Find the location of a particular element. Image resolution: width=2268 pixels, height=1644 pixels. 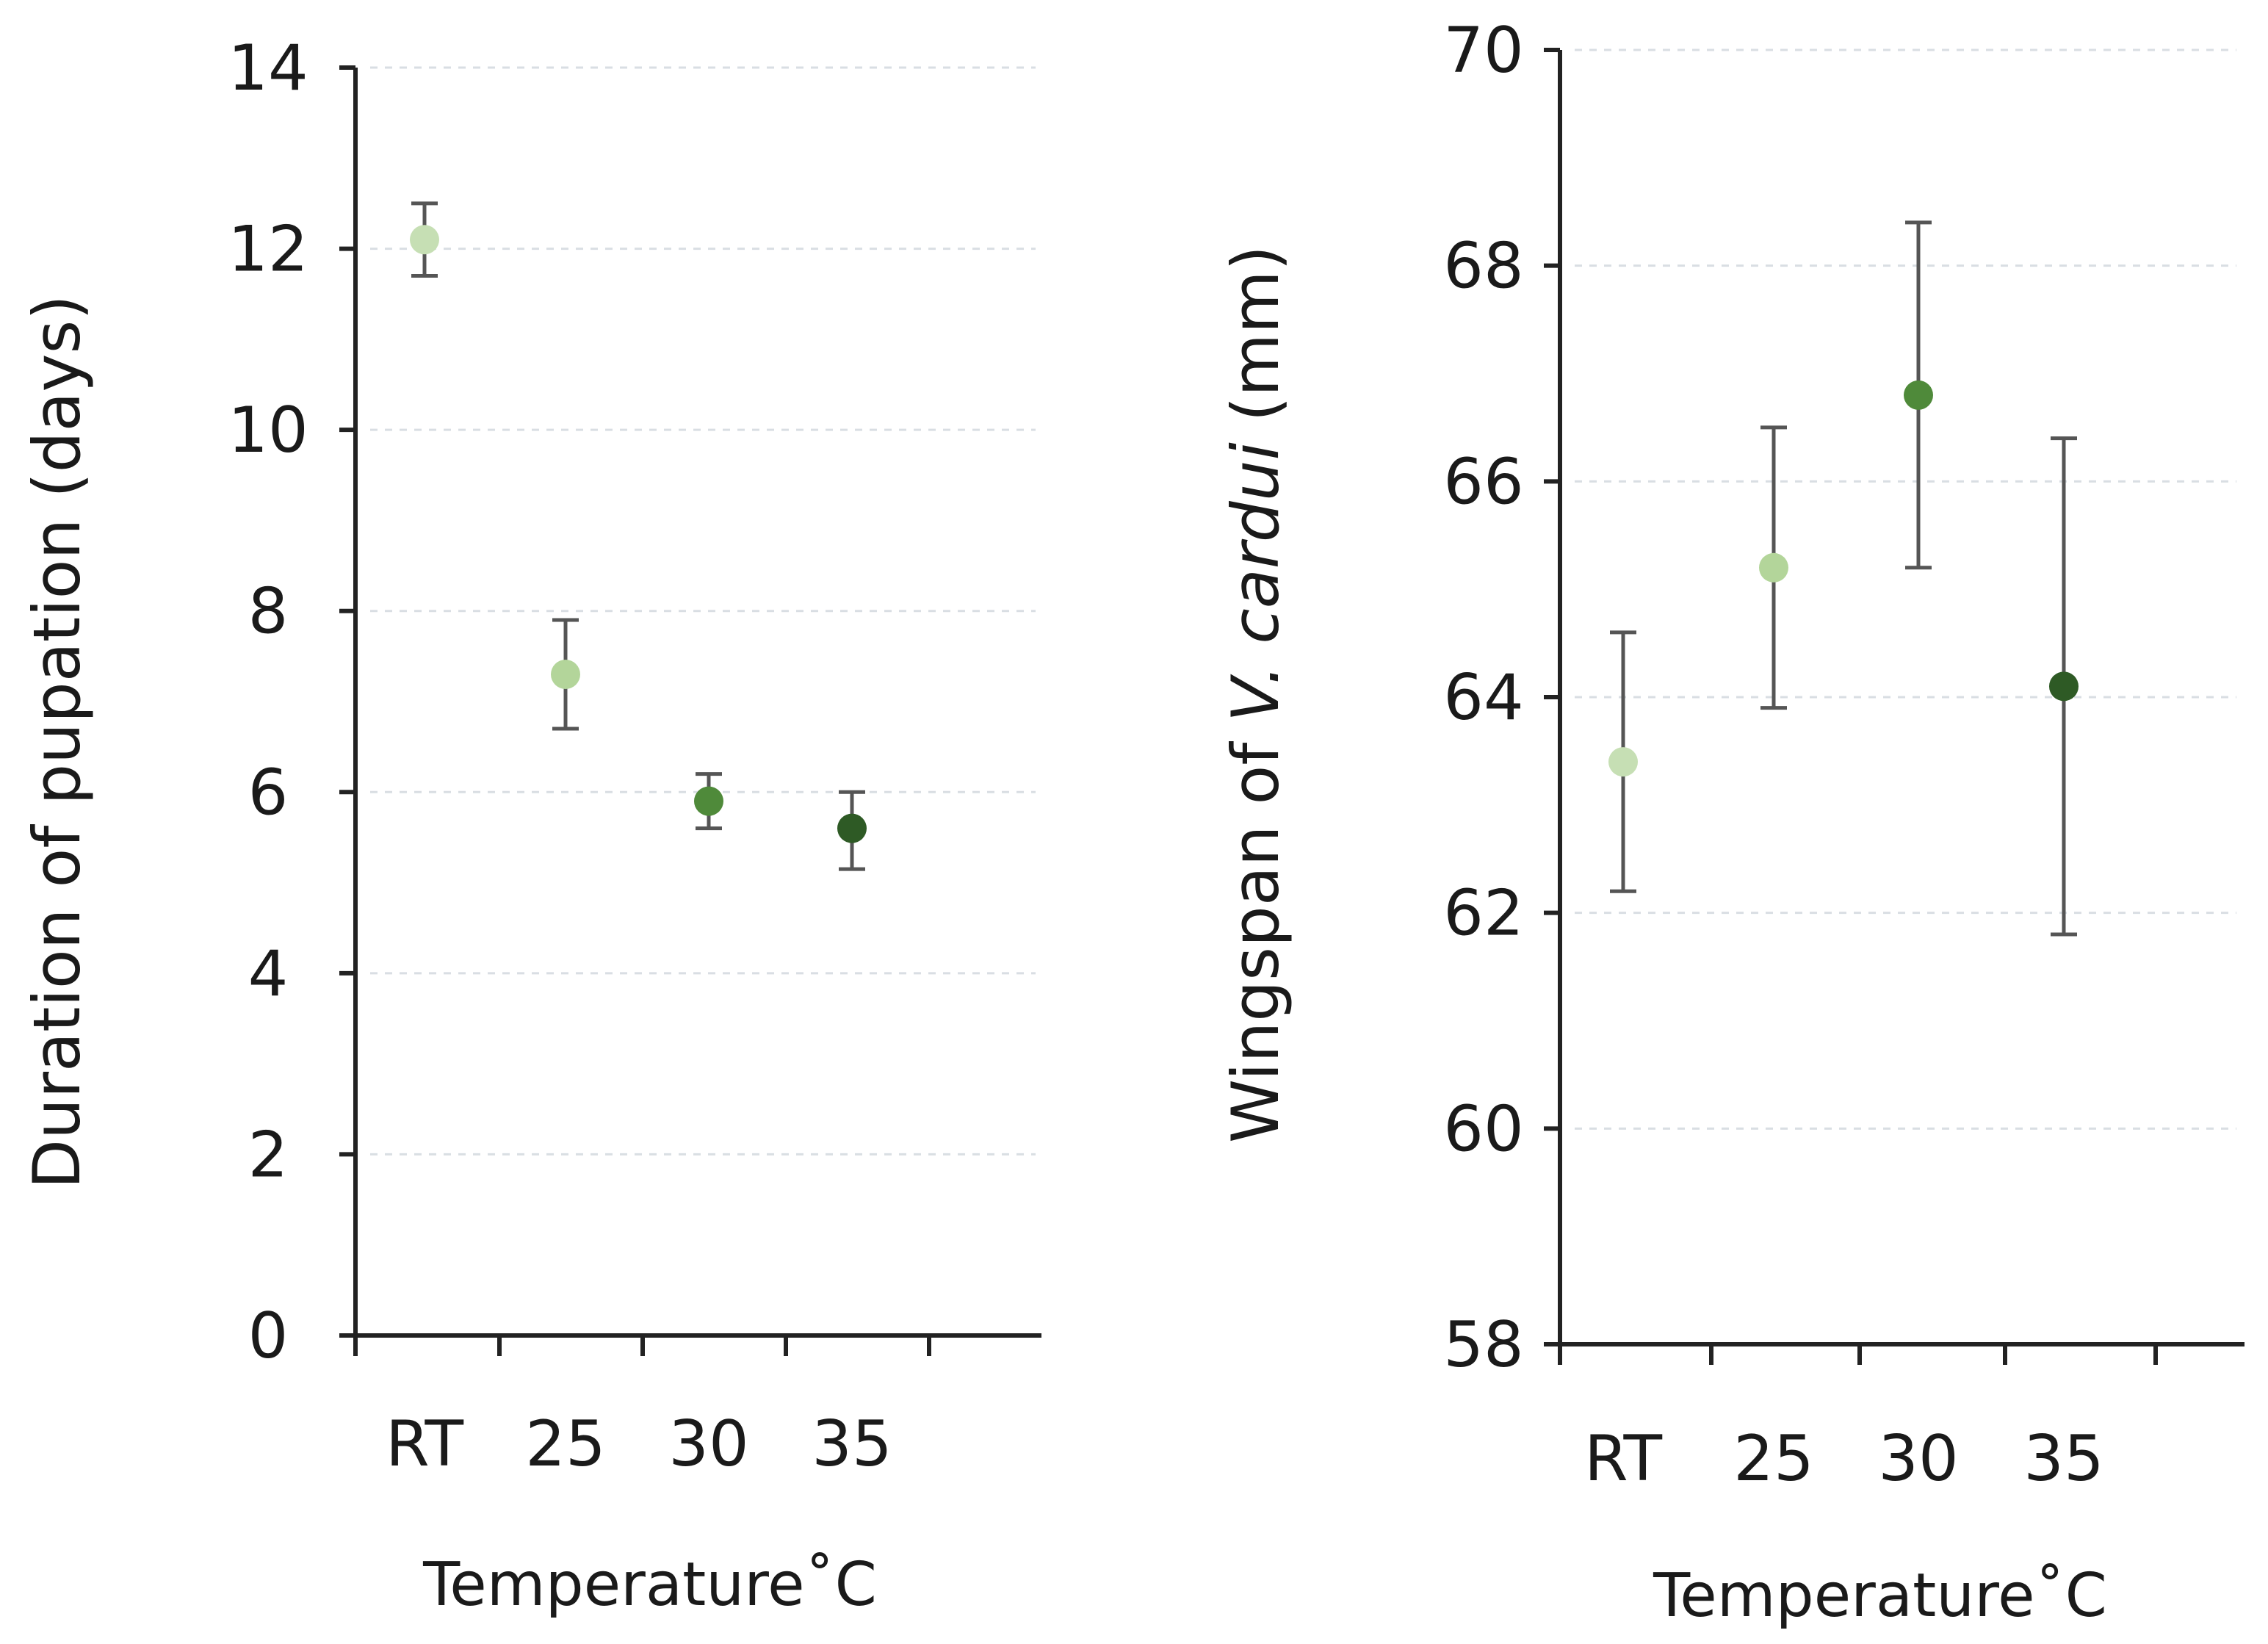

y-tick-label: 64 is located at coordinates (1483, 698).